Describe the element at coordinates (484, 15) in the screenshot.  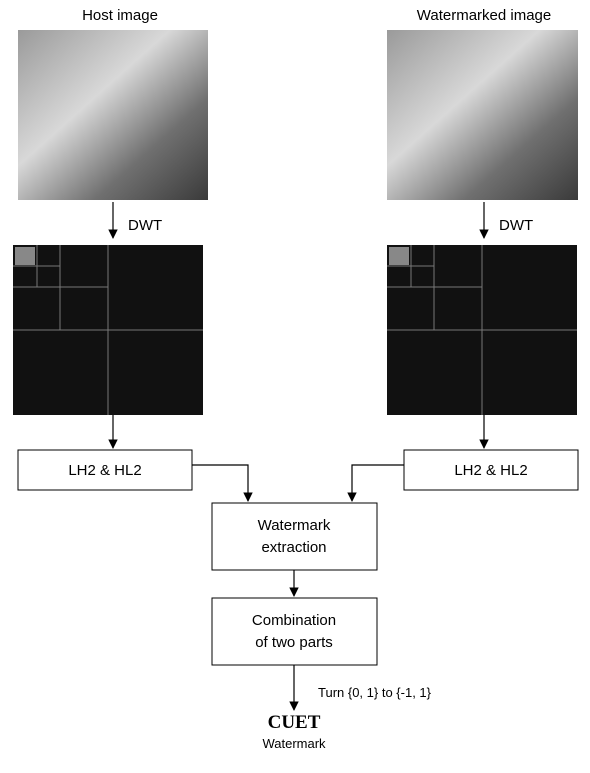
I see `watermarked-label: Watermarked image` at that location.